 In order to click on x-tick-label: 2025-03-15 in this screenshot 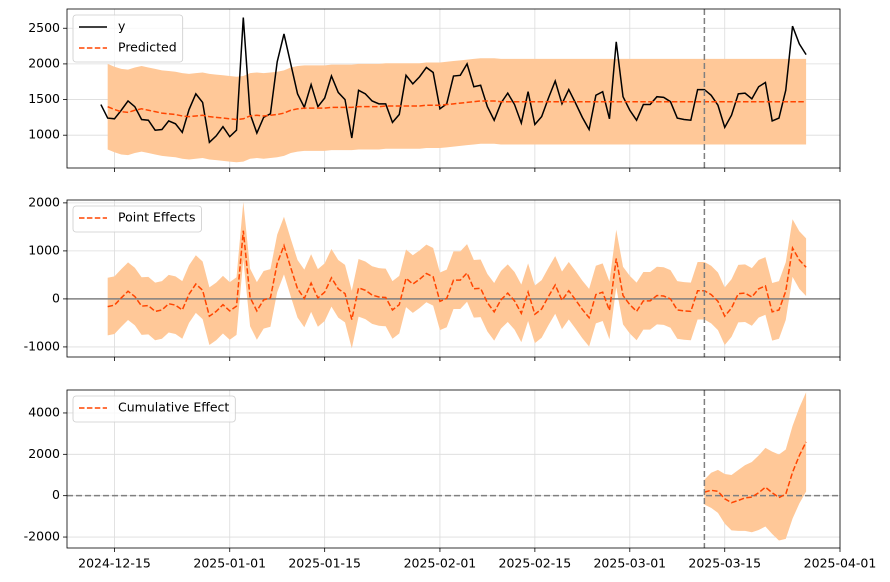, I will do `click(724, 563)`.